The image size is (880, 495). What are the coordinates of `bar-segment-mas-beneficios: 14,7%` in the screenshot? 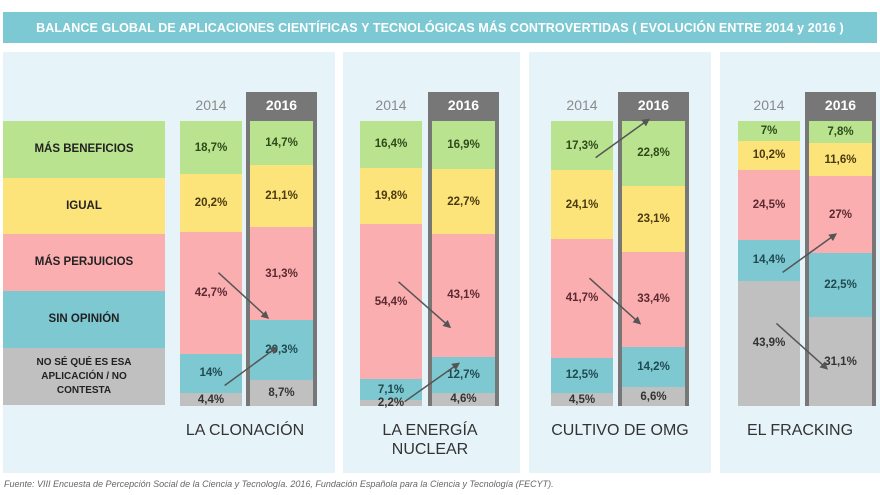 It's located at (281, 143).